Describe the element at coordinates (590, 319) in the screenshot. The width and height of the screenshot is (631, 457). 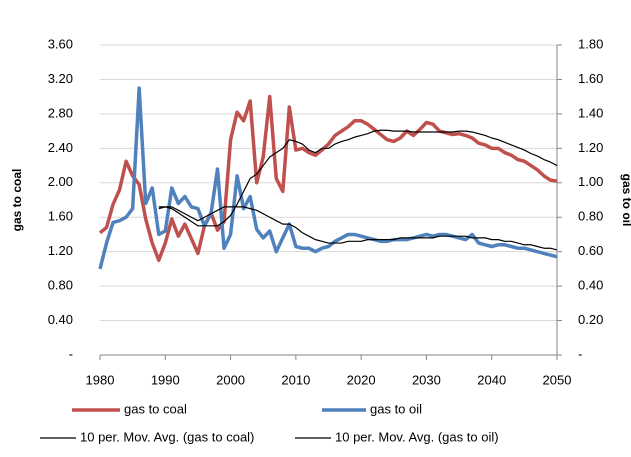
I see `y2-tick-label: 0.20` at that location.